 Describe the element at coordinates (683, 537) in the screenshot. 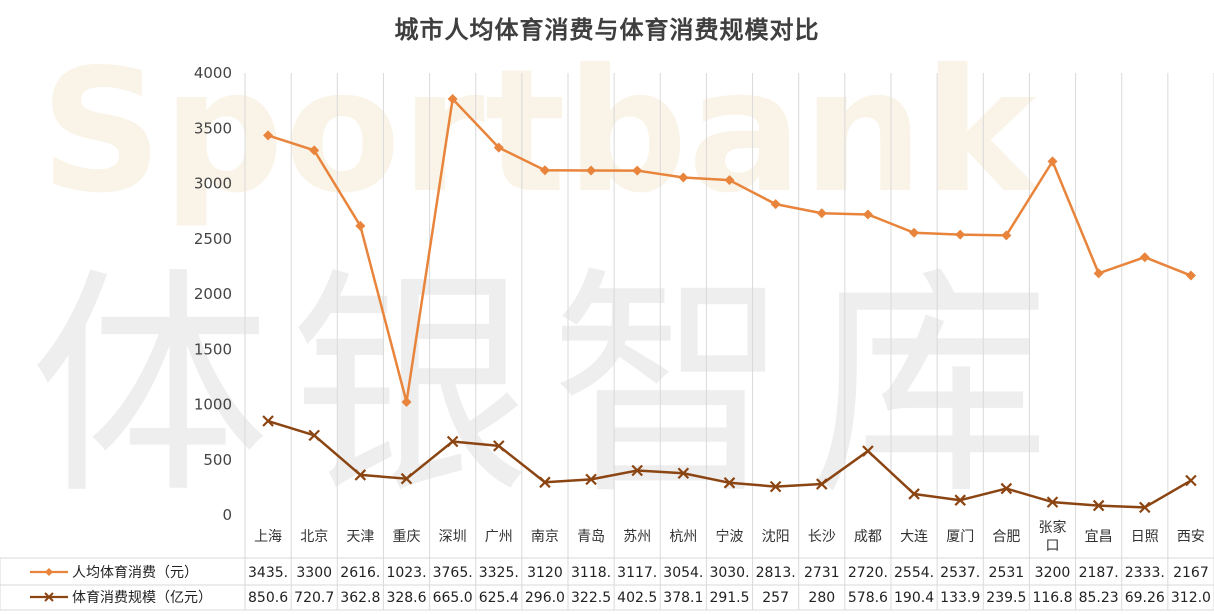

I see `x-tick-label: 杭州` at that location.